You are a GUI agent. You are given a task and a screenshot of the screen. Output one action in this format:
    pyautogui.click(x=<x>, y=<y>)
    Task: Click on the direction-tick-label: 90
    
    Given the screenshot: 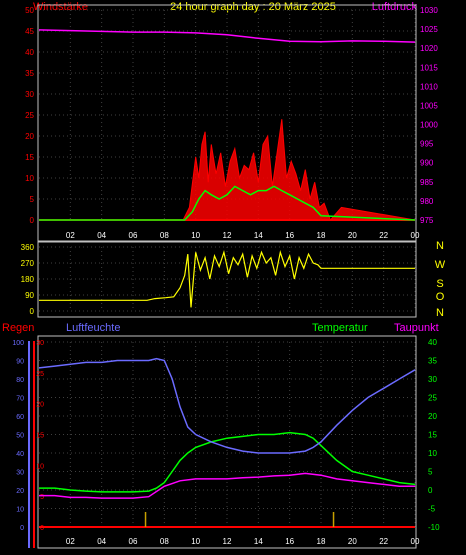 What is the action you would take?
    pyautogui.click(x=29, y=295)
    